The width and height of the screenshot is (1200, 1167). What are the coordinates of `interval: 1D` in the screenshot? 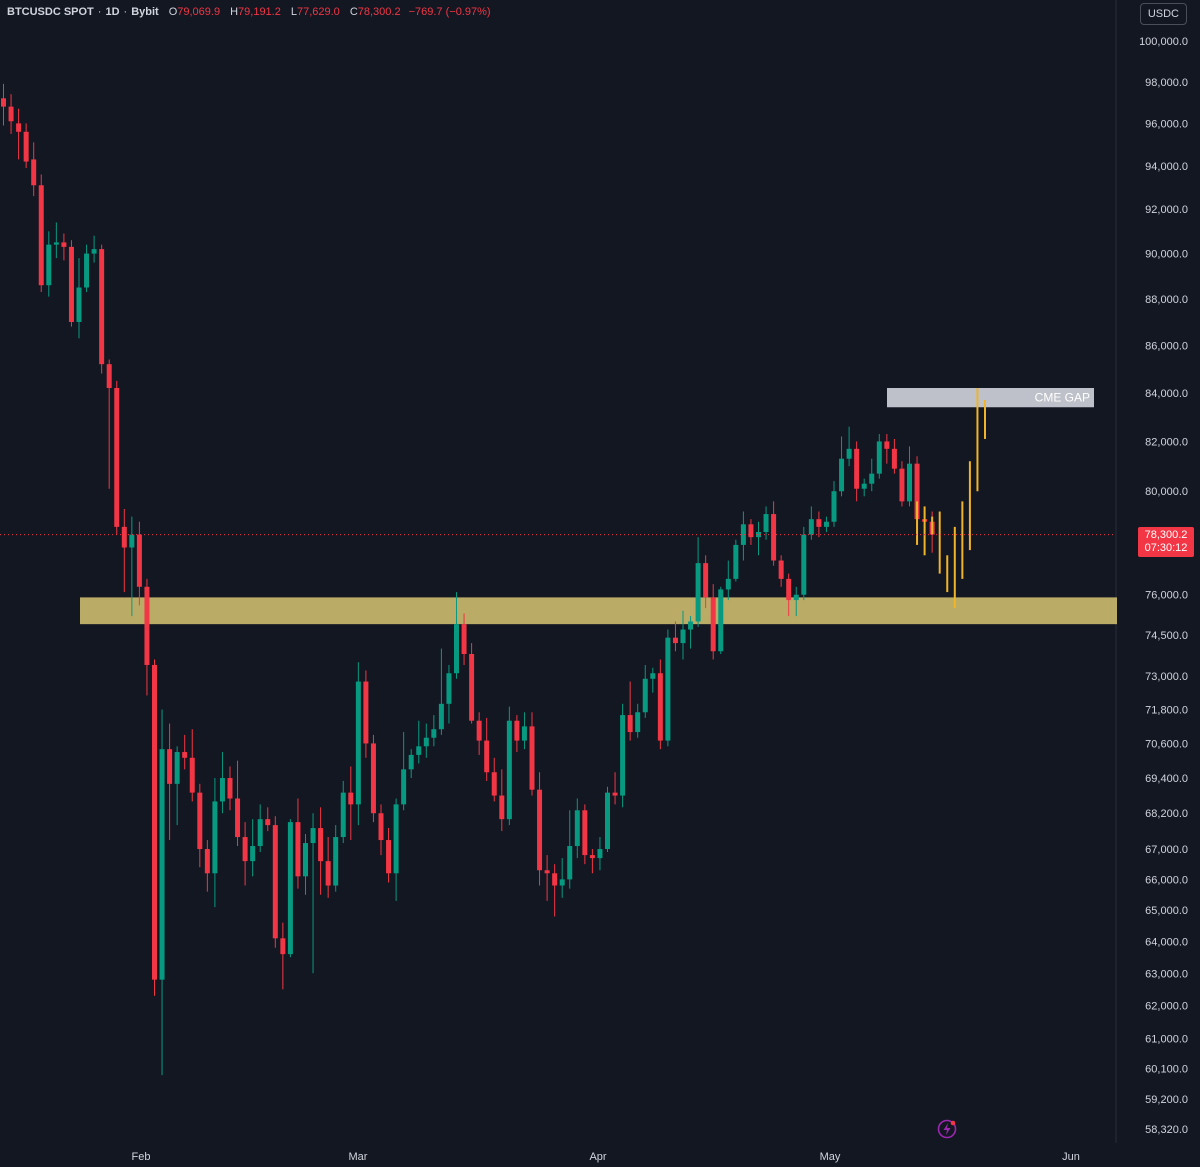 It's located at (112, 12).